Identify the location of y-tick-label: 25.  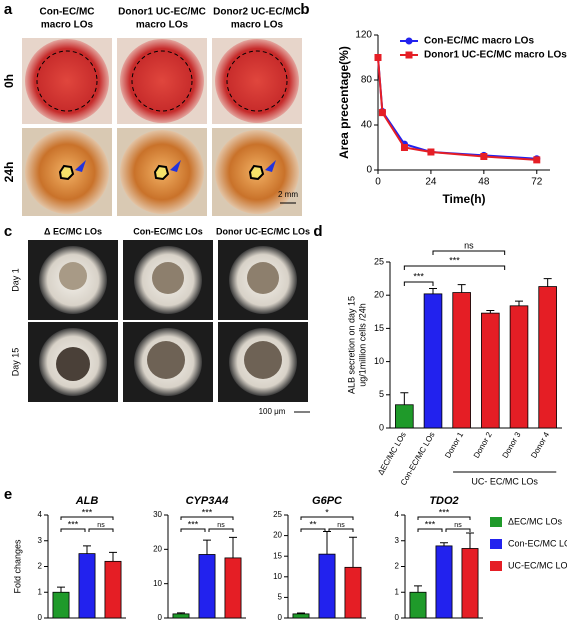
(277, 514).